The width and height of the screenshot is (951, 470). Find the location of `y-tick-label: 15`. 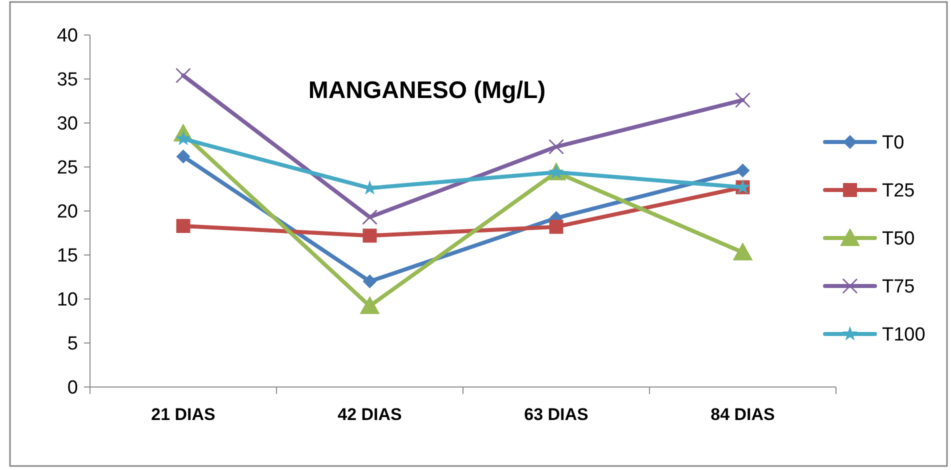

y-tick-label: 15 is located at coordinates (67, 256).